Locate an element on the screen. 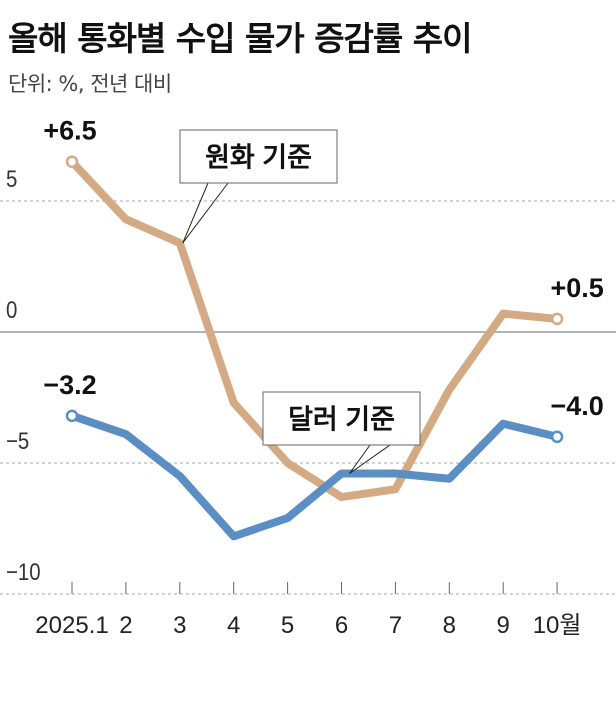 Image resolution: width=616 pixels, height=705 pixels. x-tick-label: 5 is located at coordinates (287, 625).